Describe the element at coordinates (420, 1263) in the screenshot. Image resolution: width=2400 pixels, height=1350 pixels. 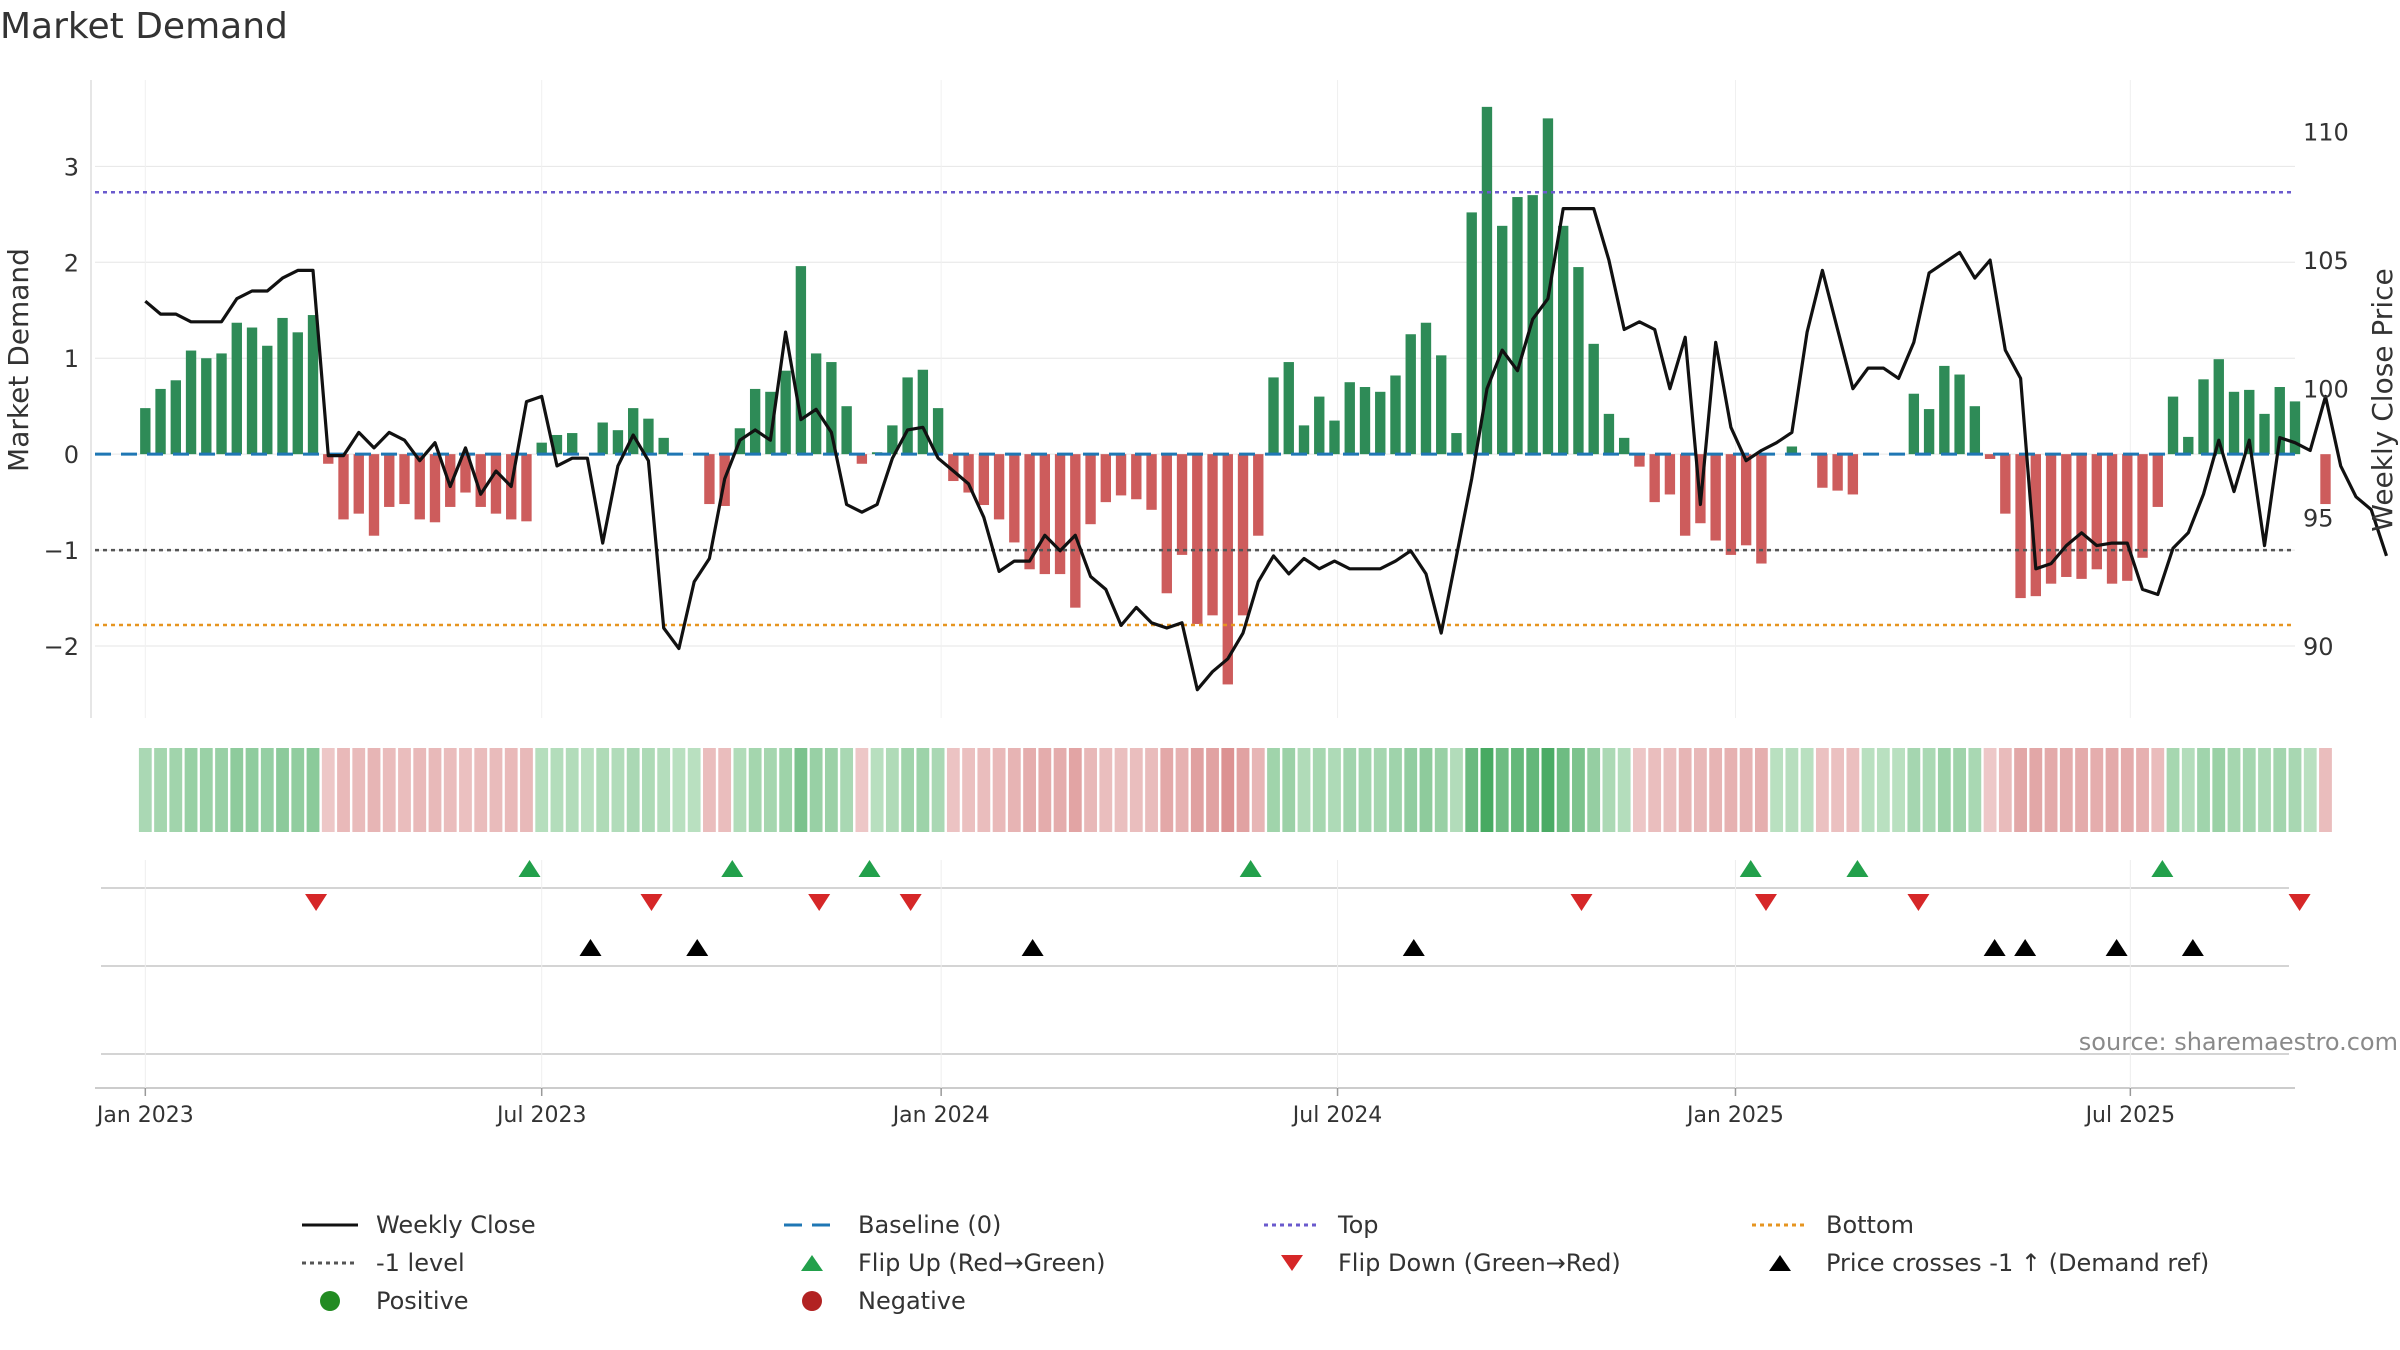
I see `legend-label-minus-one: -1 level` at that location.